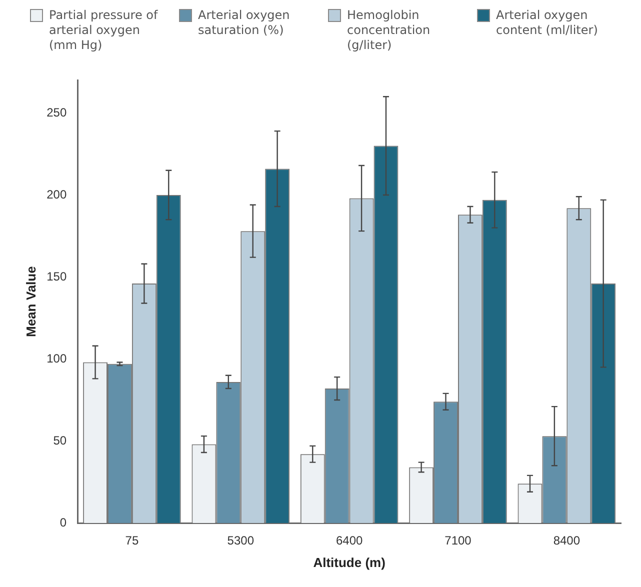 The width and height of the screenshot is (641, 587). Describe the element at coordinates (349, 562) in the screenshot. I see `x-axis-title: Altitude (m)` at that location.